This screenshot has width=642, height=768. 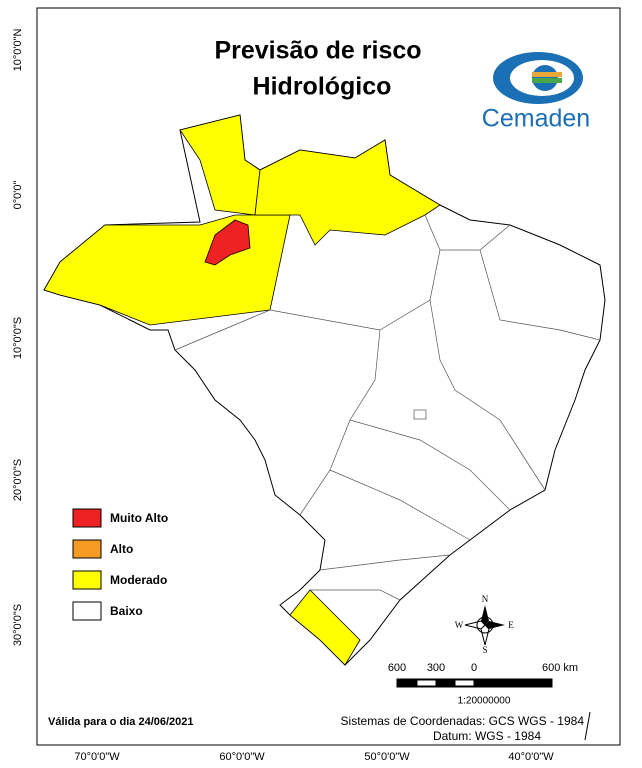 What do you see at coordinates (587, 726) in the screenshot?
I see `footer-mark` at bounding box center [587, 726].